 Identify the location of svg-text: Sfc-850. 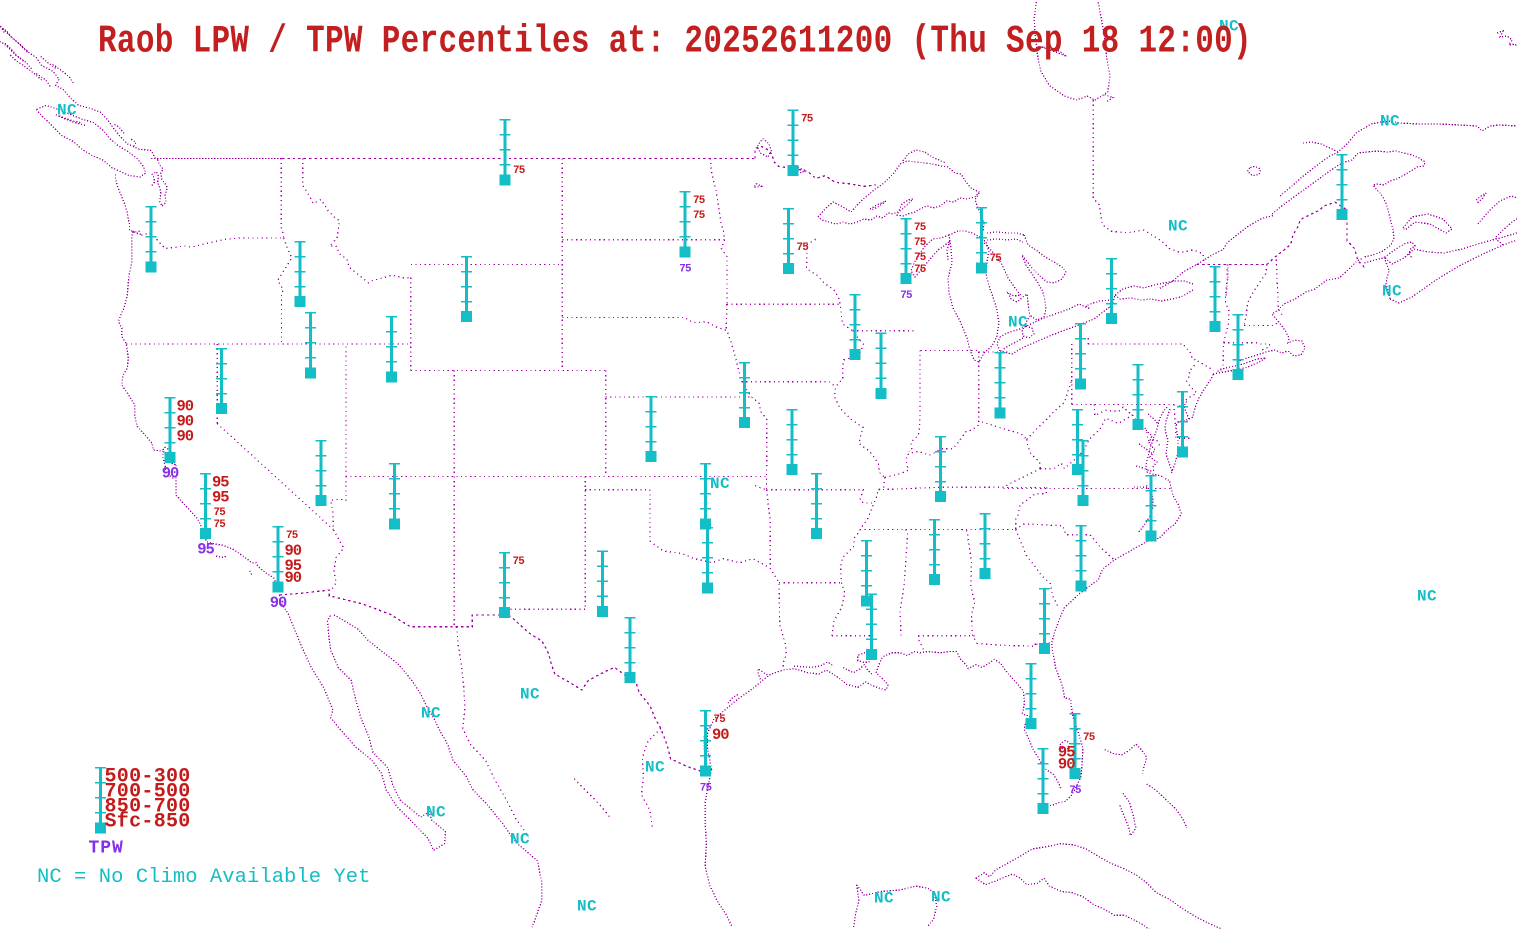
(148, 821).